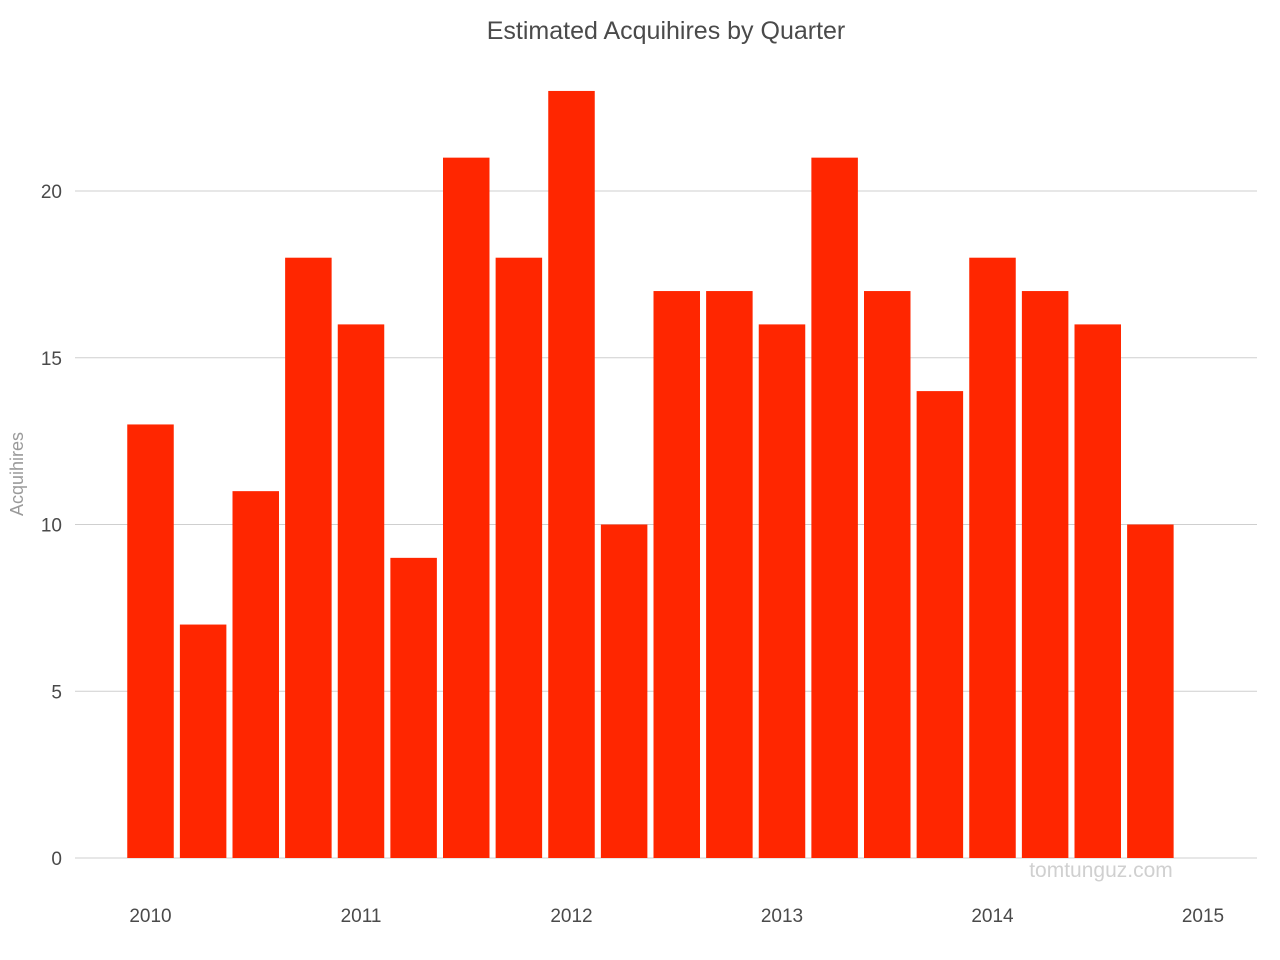  Describe the element at coordinates (56, 692) in the screenshot. I see `y-tick-label: 5` at that location.